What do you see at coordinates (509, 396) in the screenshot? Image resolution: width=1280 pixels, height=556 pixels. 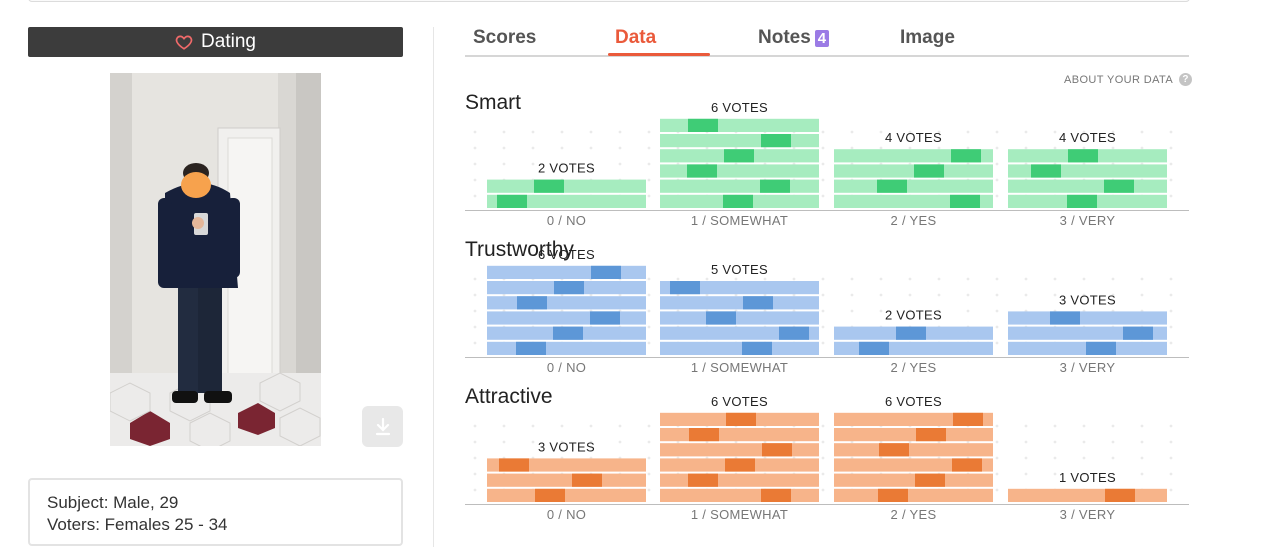 I see `chart-title-attractive: Attractive` at bounding box center [509, 396].